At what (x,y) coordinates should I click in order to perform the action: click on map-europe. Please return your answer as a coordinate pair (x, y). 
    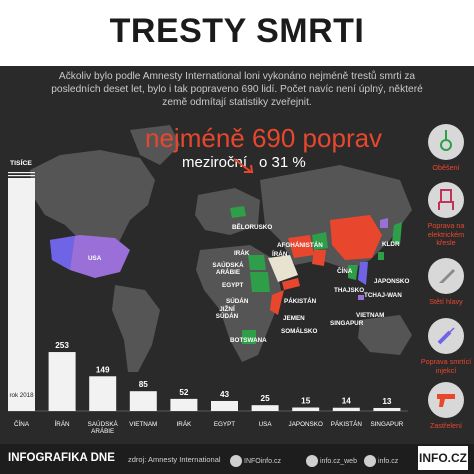
    Looking at the image, I should click on (227, 211).